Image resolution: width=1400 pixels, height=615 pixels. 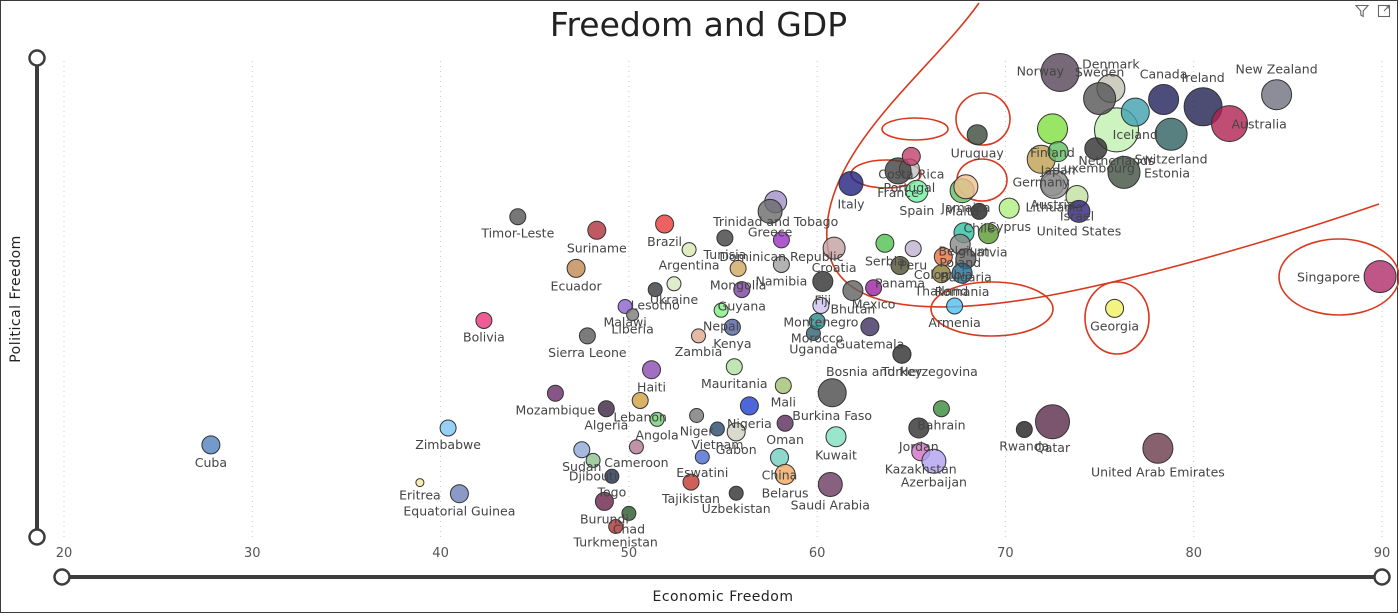 What do you see at coordinates (37, 537) in the screenshot?
I see `y-slider-handle-bottom` at bounding box center [37, 537].